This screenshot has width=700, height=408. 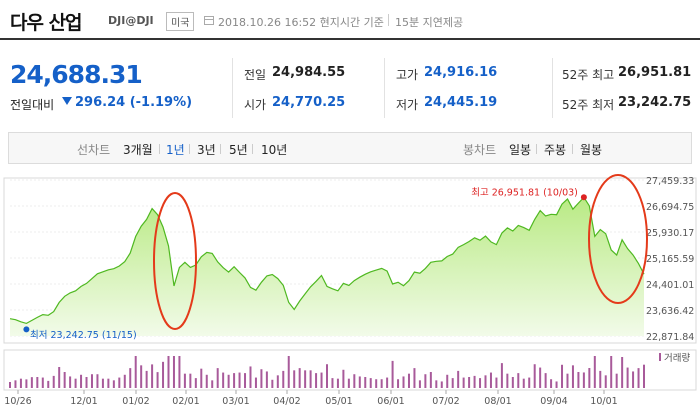 What do you see at coordinates (429, 22) in the screenshot?
I see `delay-note: 15분 지연제공` at bounding box center [429, 22].